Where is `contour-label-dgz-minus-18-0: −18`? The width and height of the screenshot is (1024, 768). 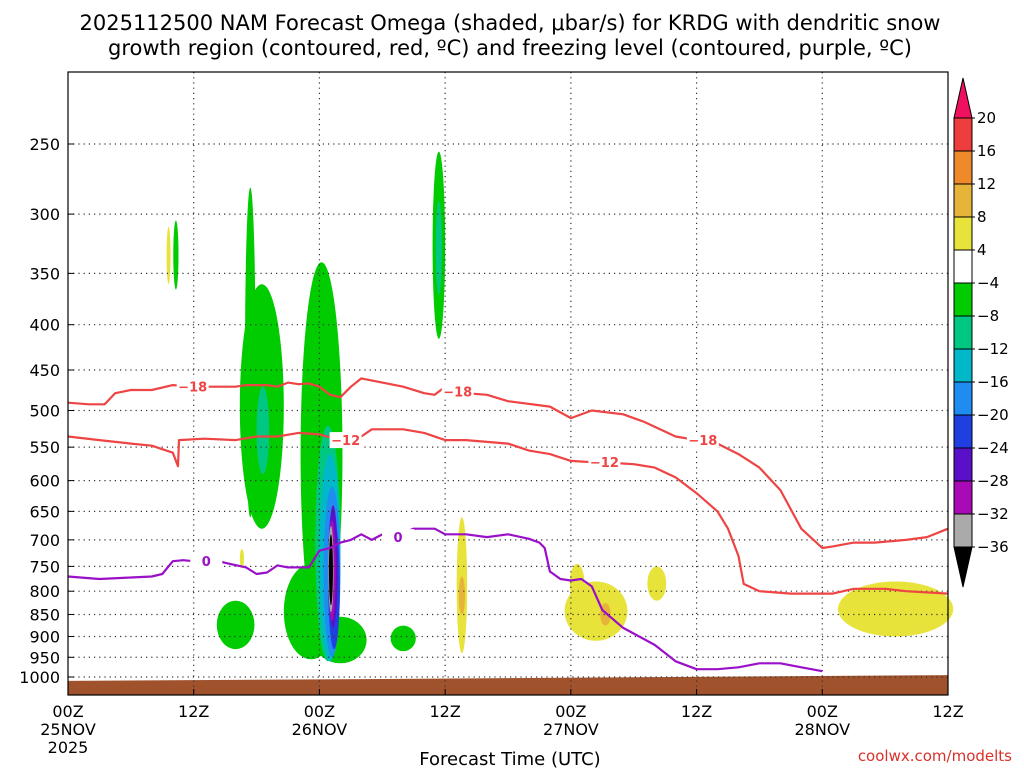
contour-label-dgz-minus-18-0: −18 is located at coordinates (192, 388).